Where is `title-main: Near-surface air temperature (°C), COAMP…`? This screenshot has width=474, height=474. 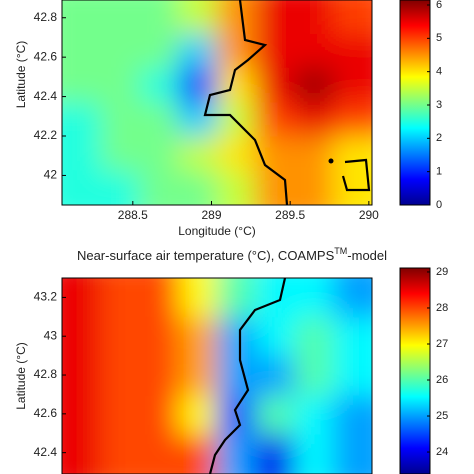 title-main: Near-surface air temperature (°C), COAMP… is located at coordinates (206, 255).